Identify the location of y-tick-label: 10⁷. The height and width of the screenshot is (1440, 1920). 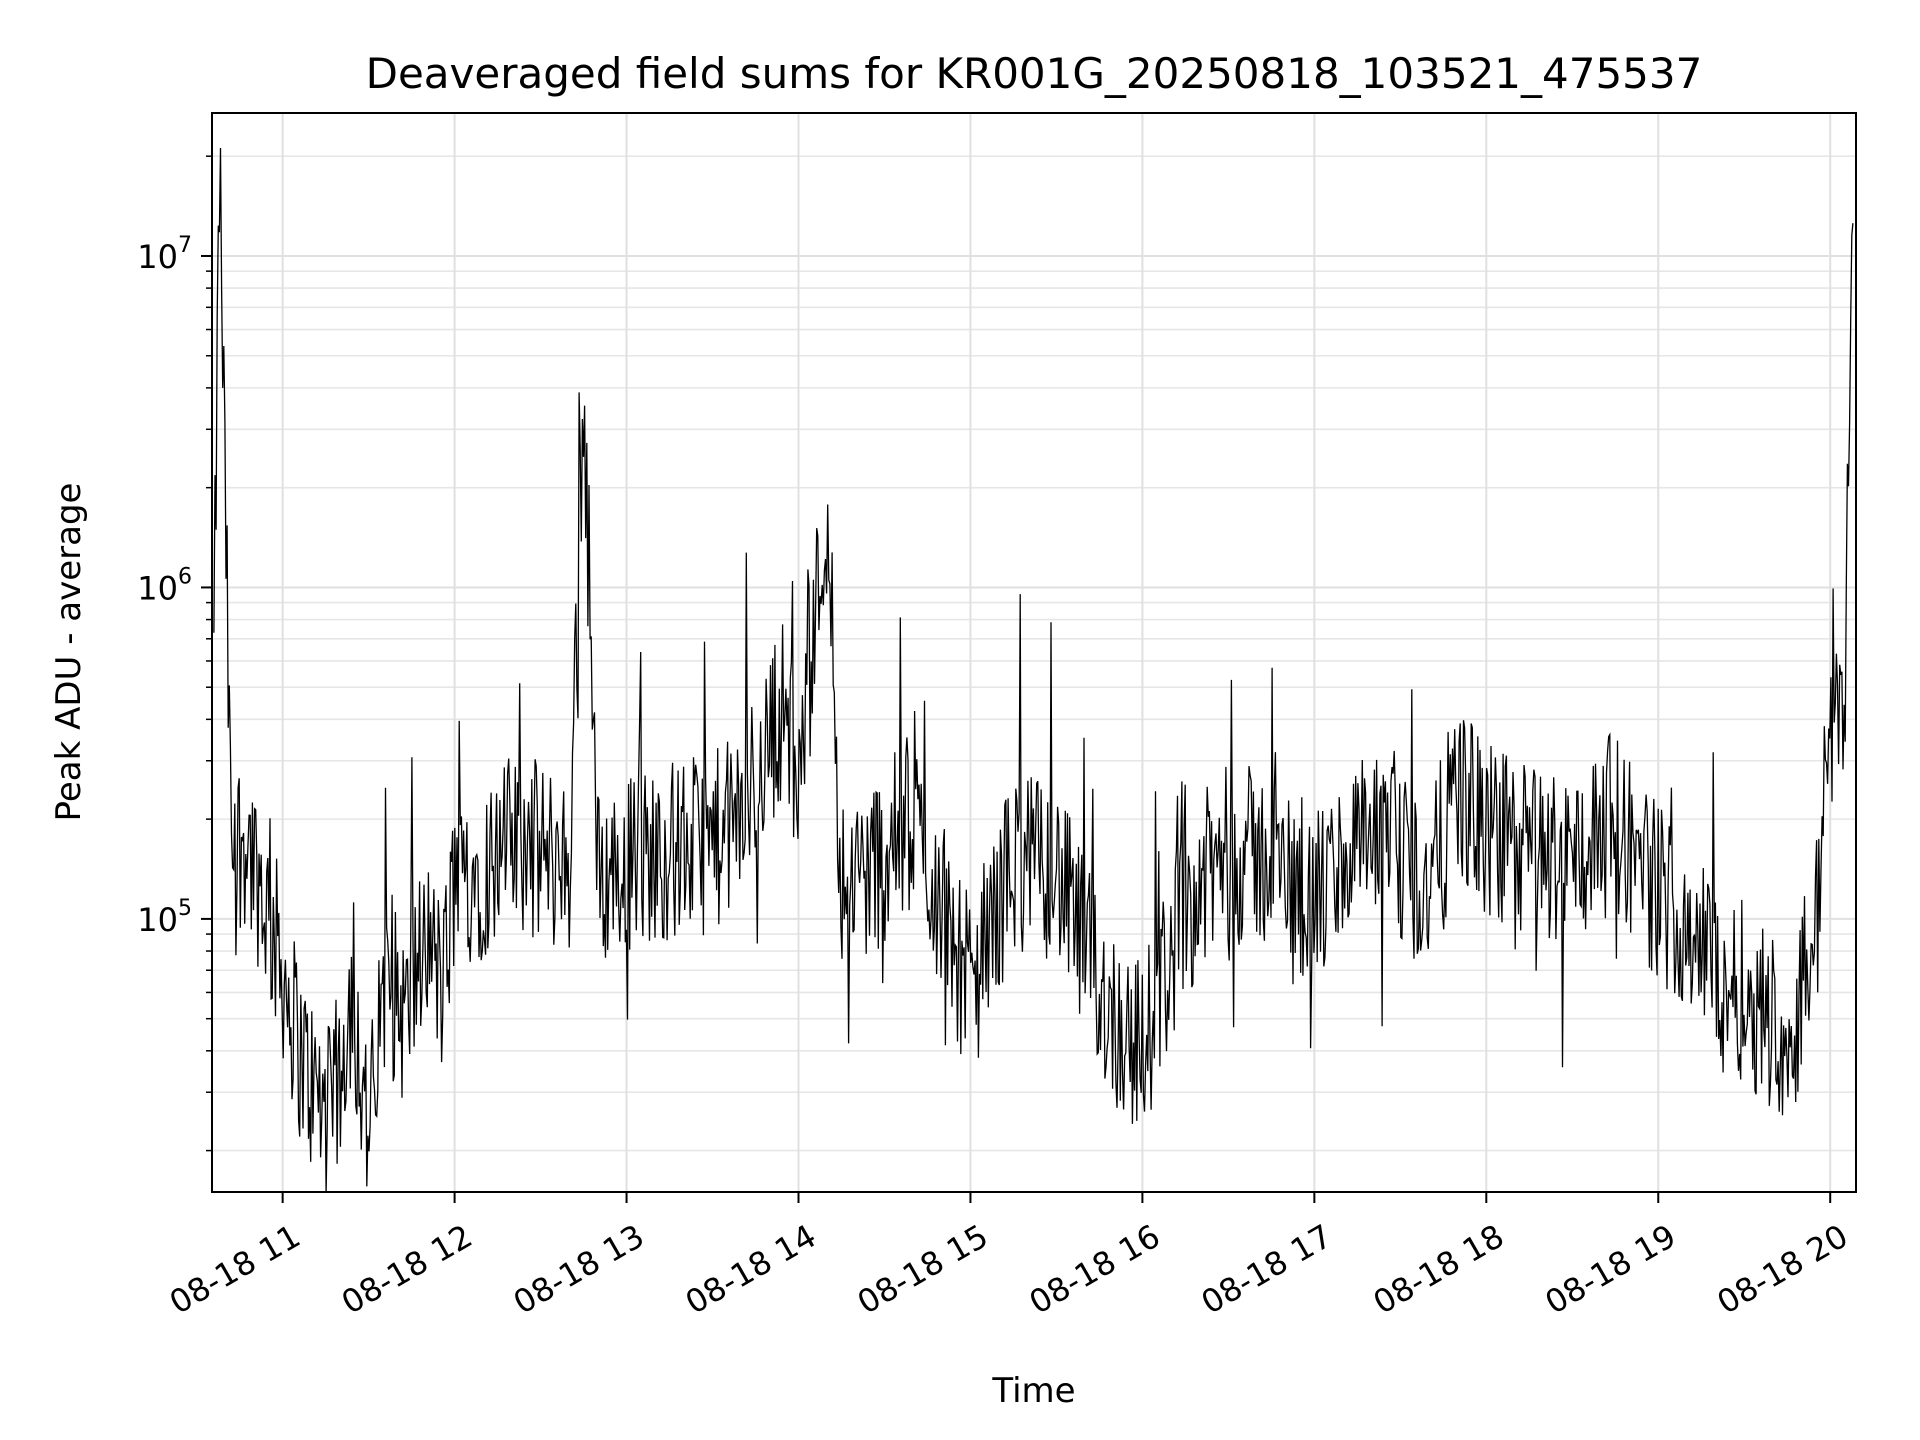
(164, 254).